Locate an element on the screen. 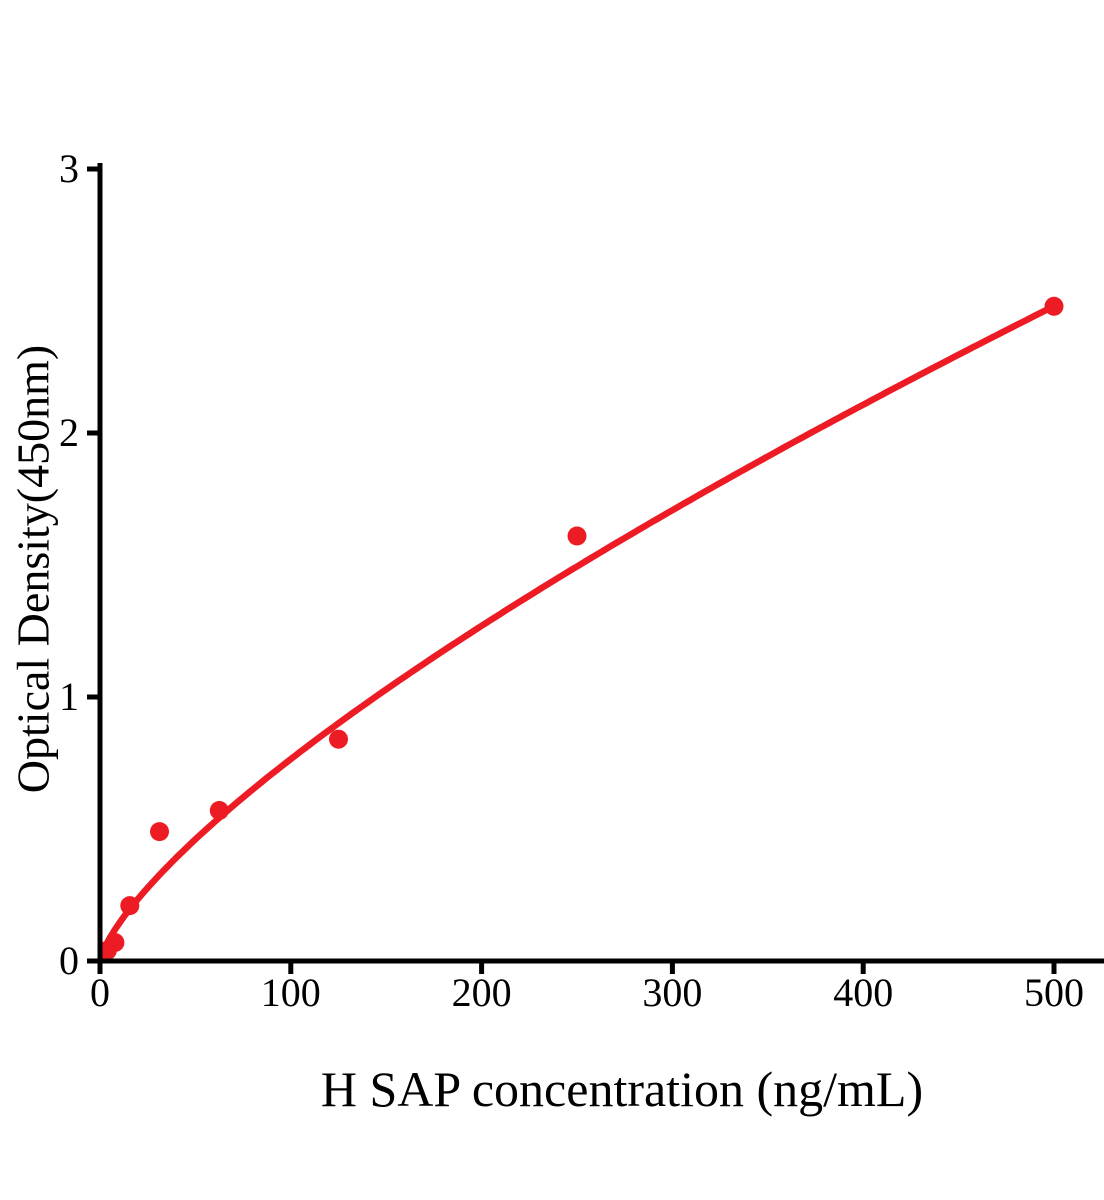 This screenshot has height=1200, width=1104. x-tick-label: 0 is located at coordinates (100, 992).